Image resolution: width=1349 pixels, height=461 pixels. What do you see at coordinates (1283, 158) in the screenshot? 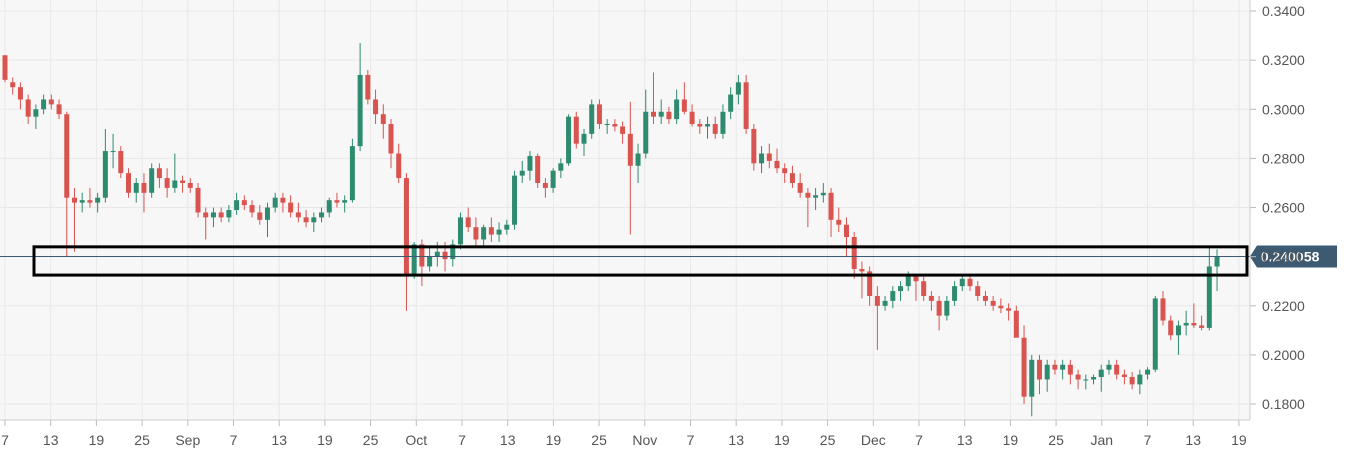
I see `y-tick-label: 0.2800` at bounding box center [1283, 158].